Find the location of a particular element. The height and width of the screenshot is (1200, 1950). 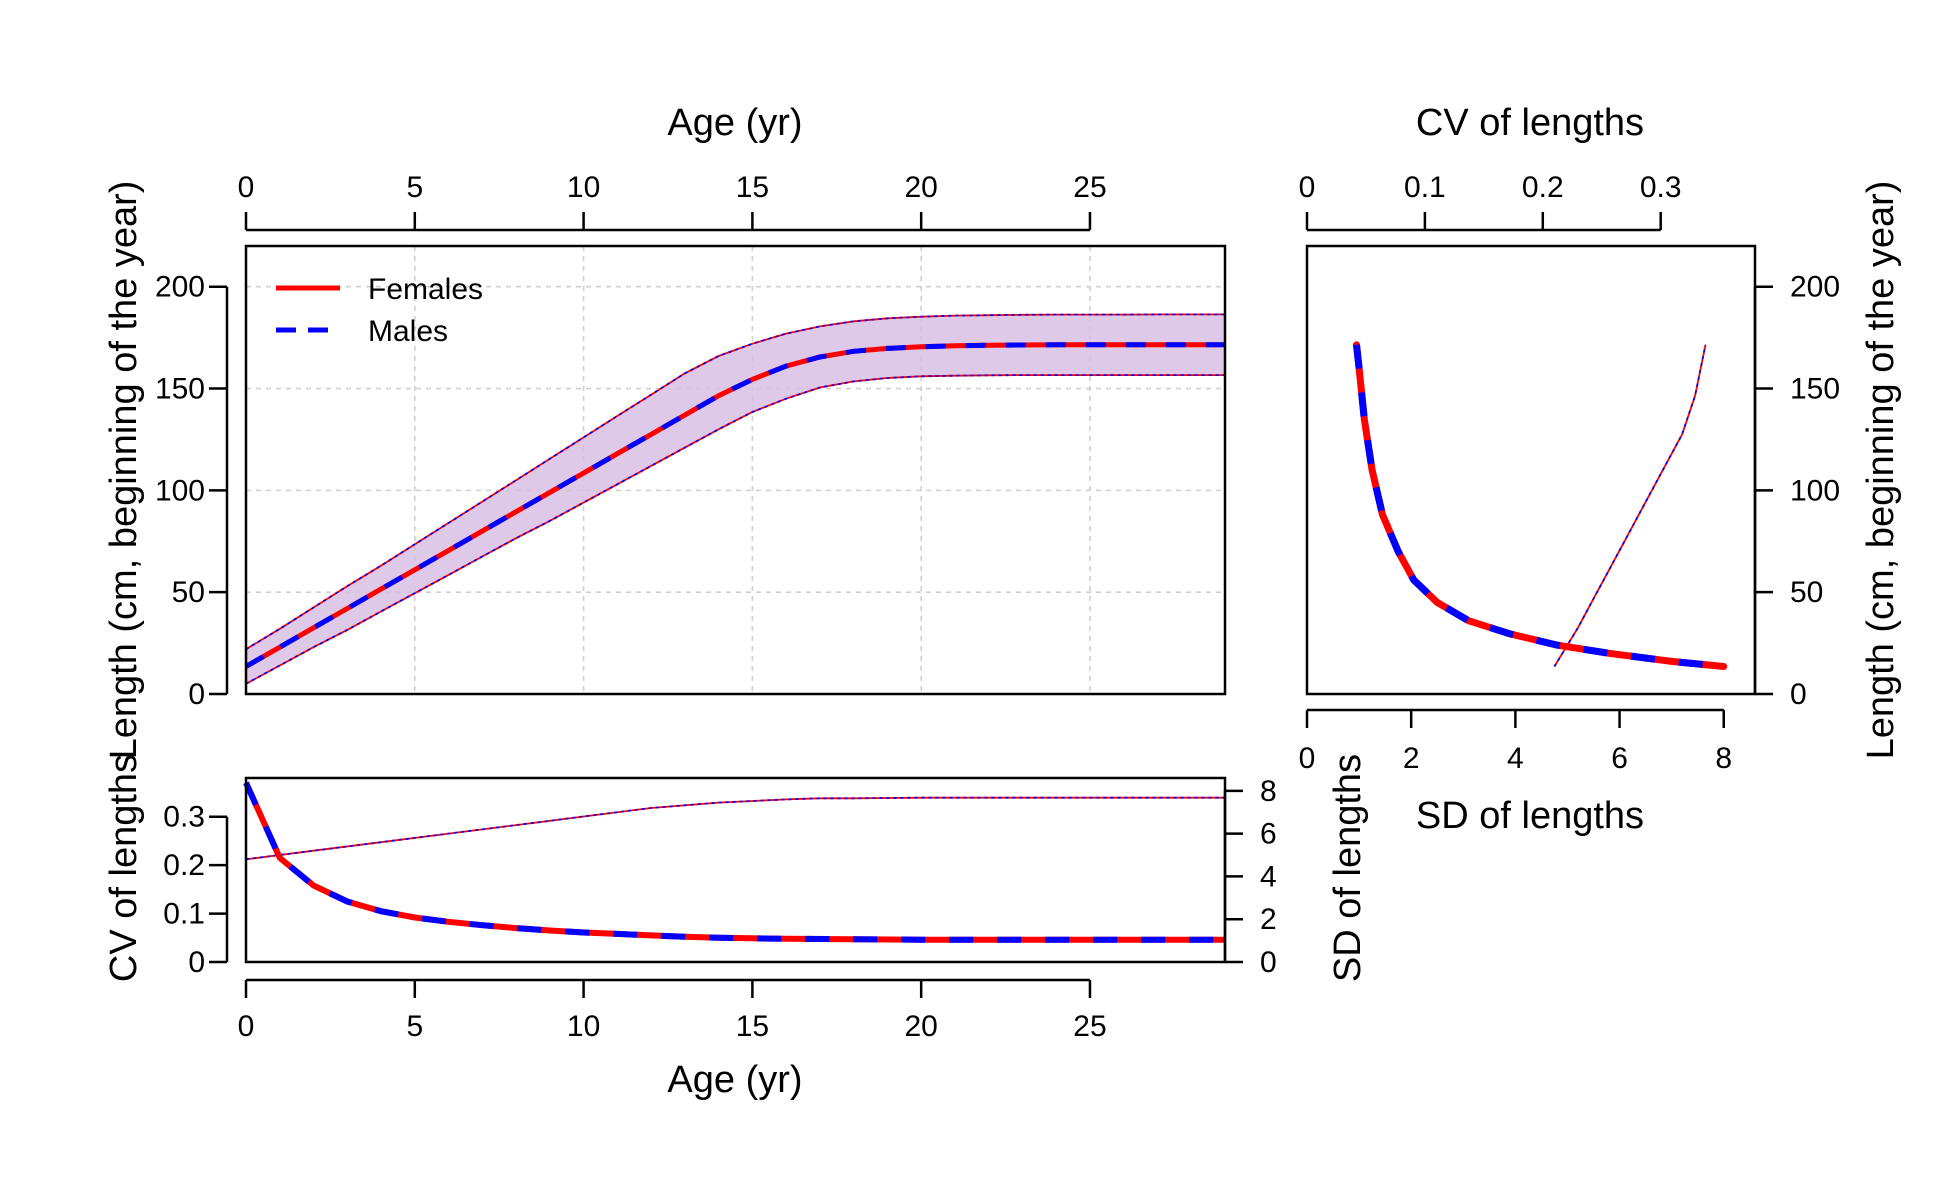

length-at-age-y-tick-label: 100 is located at coordinates (180, 490).